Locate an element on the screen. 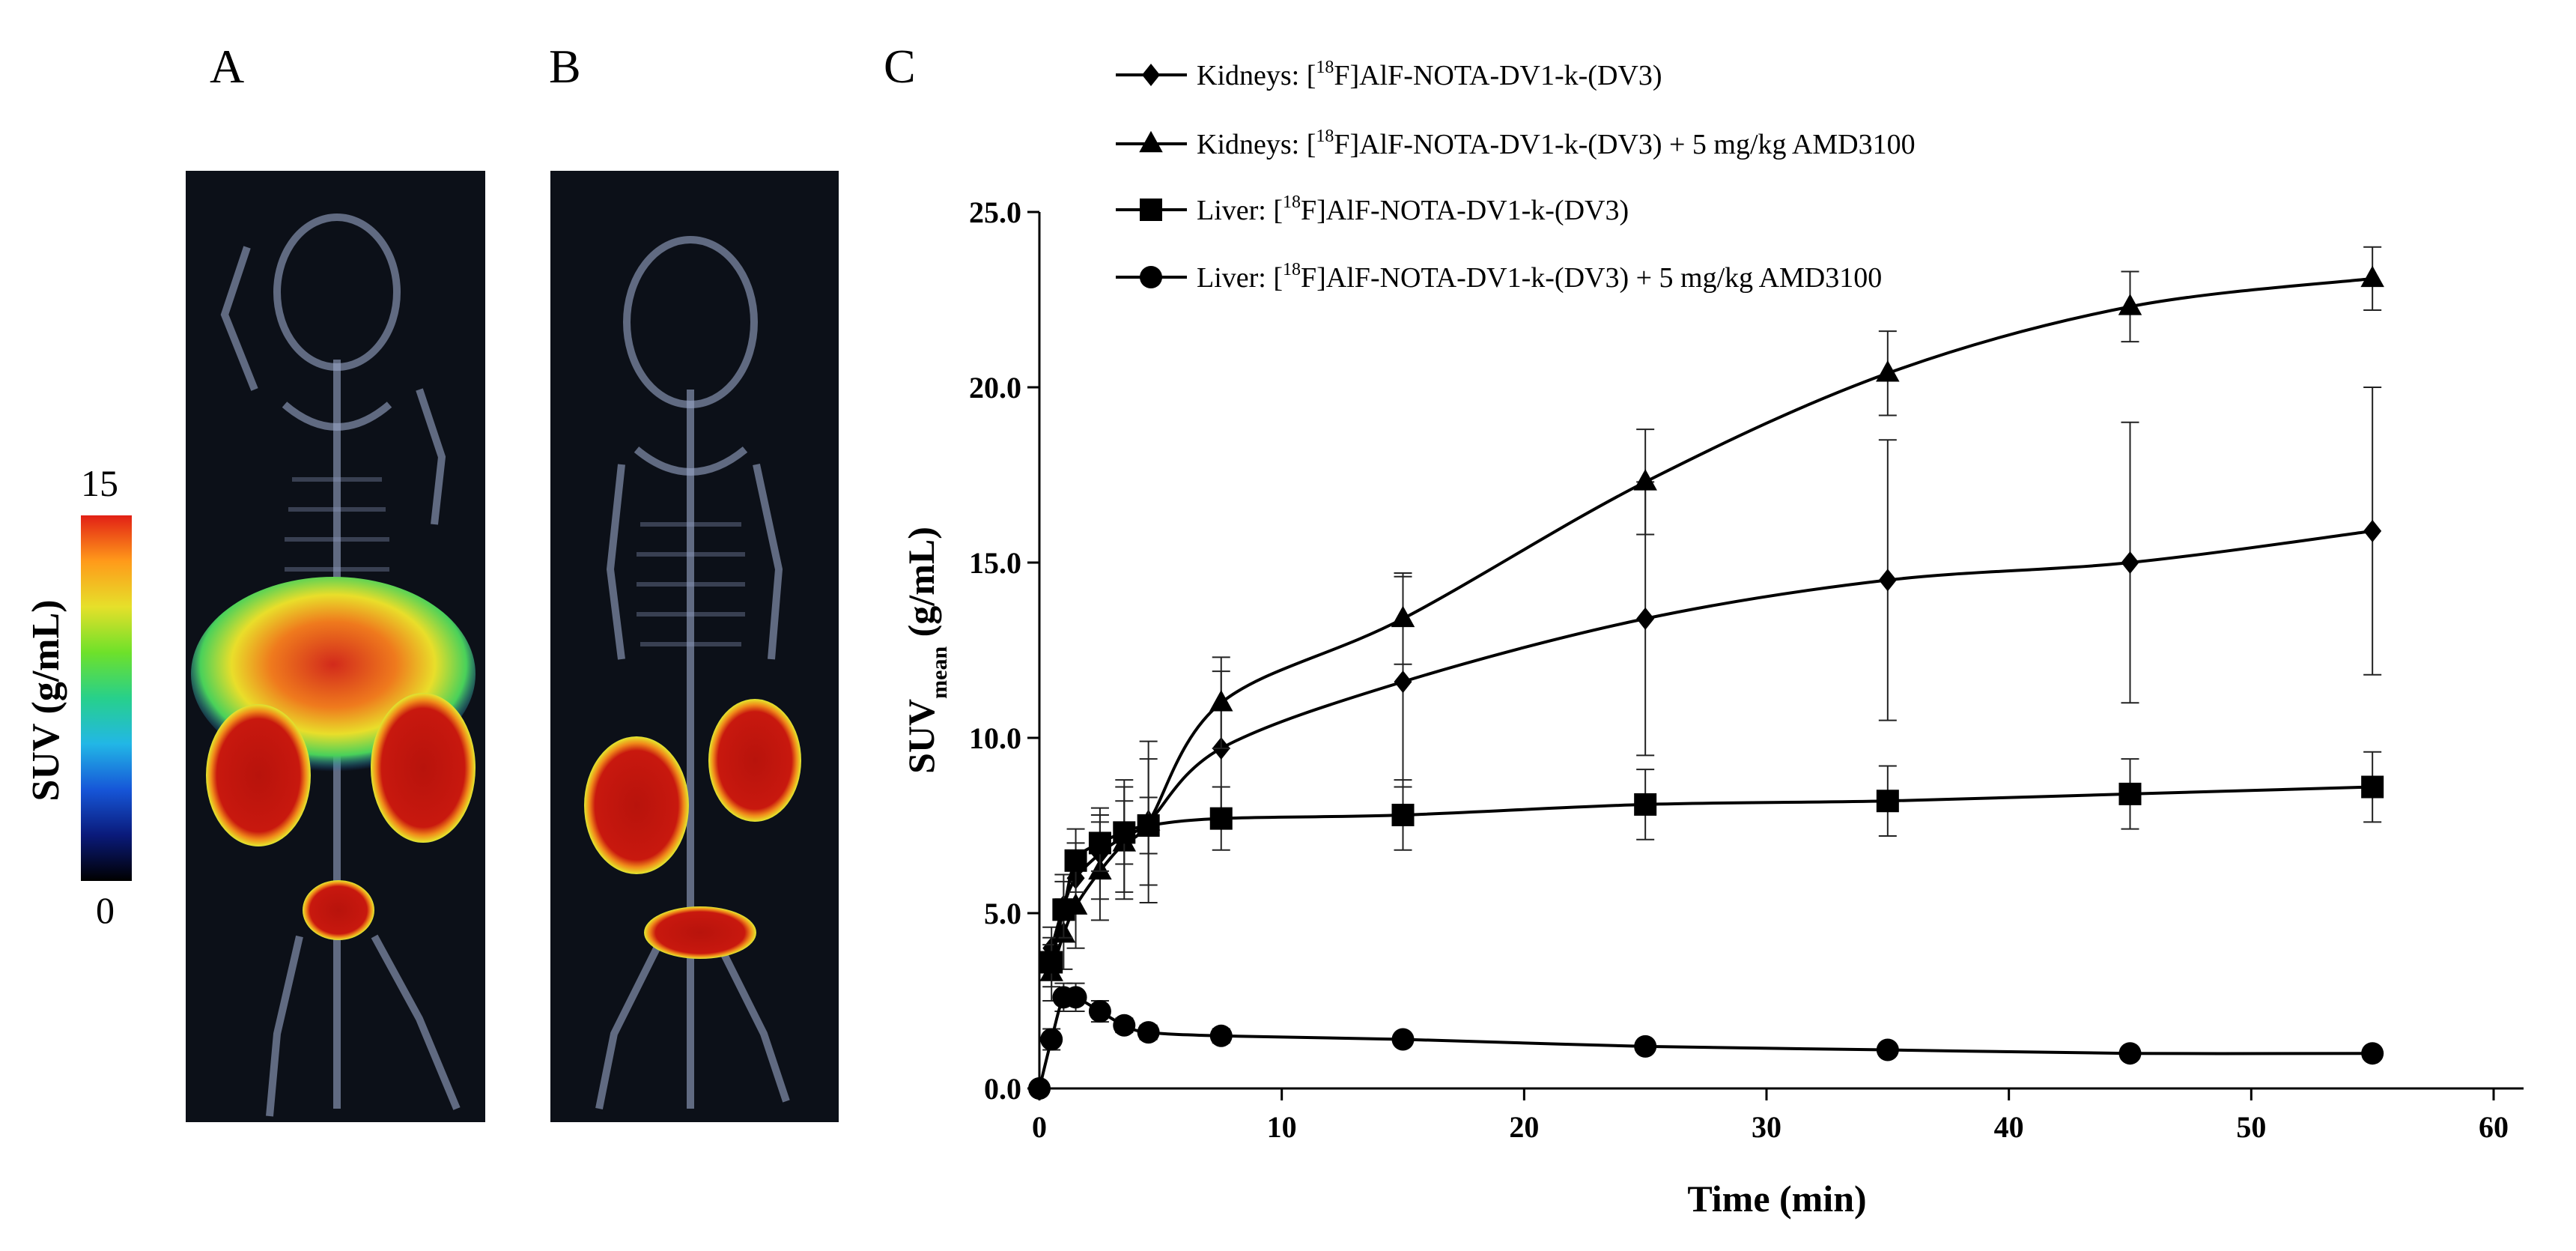 The image size is (2576, 1251). x-tick-label: 0 is located at coordinates (1039, 1127).